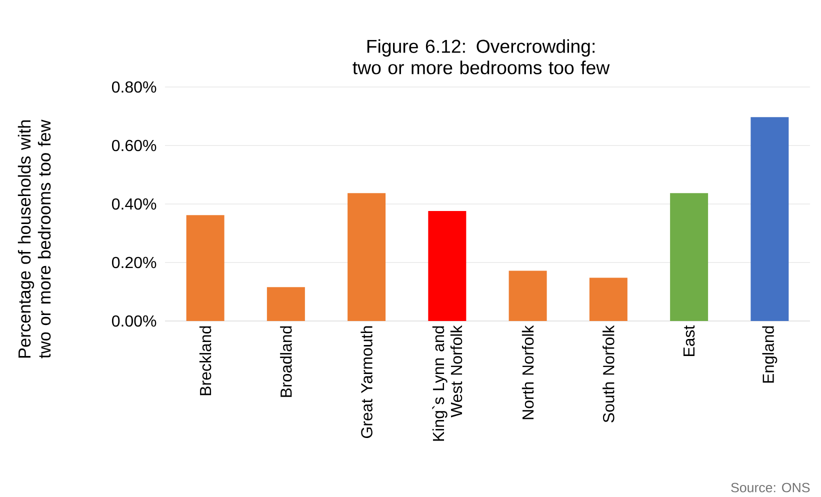  What do you see at coordinates (366, 382) in the screenshot?
I see `x-tick-label: Great Yarmouth` at bounding box center [366, 382].